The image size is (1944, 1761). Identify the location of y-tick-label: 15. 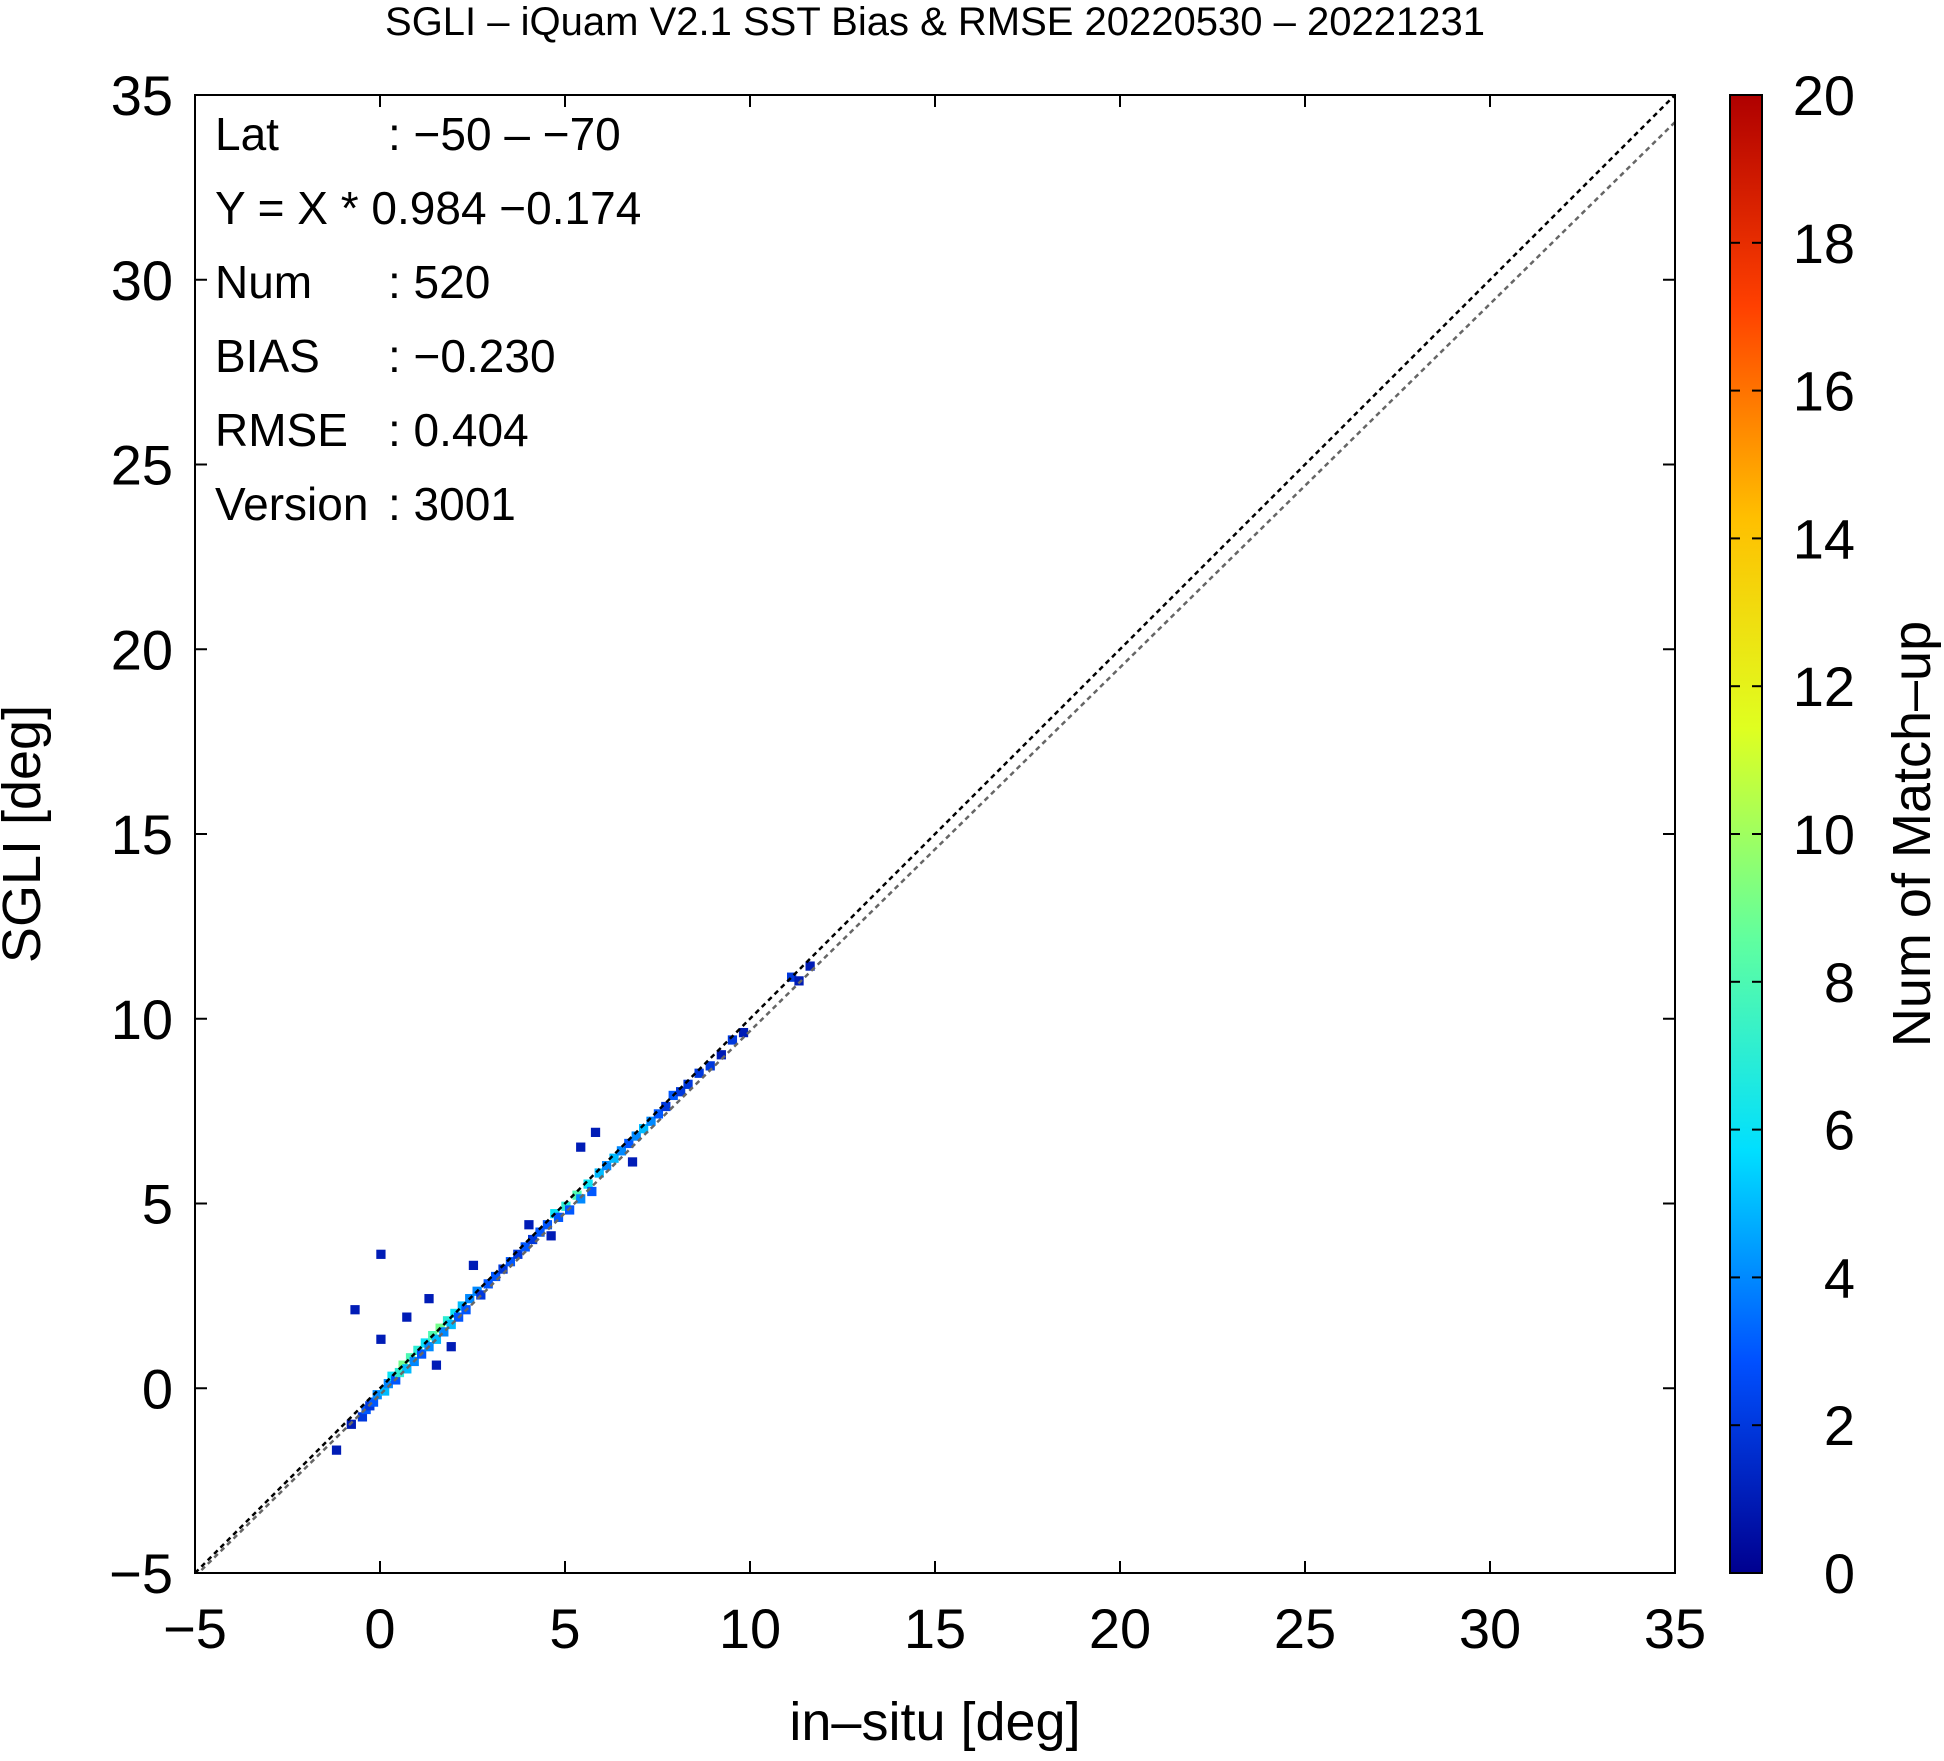
(142, 834).